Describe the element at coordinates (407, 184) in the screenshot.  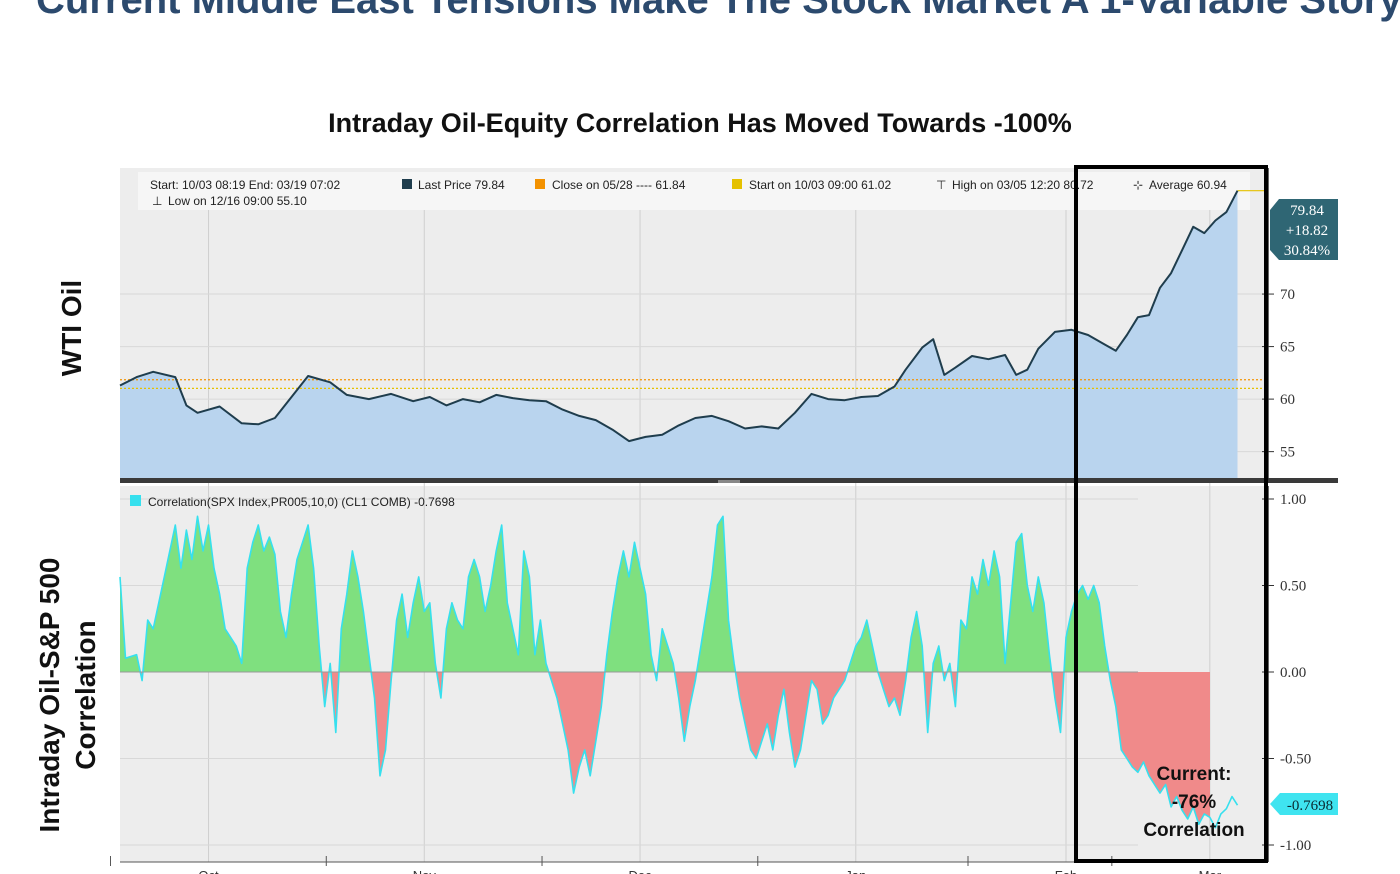
I see `legend-last-price-swatch` at that location.